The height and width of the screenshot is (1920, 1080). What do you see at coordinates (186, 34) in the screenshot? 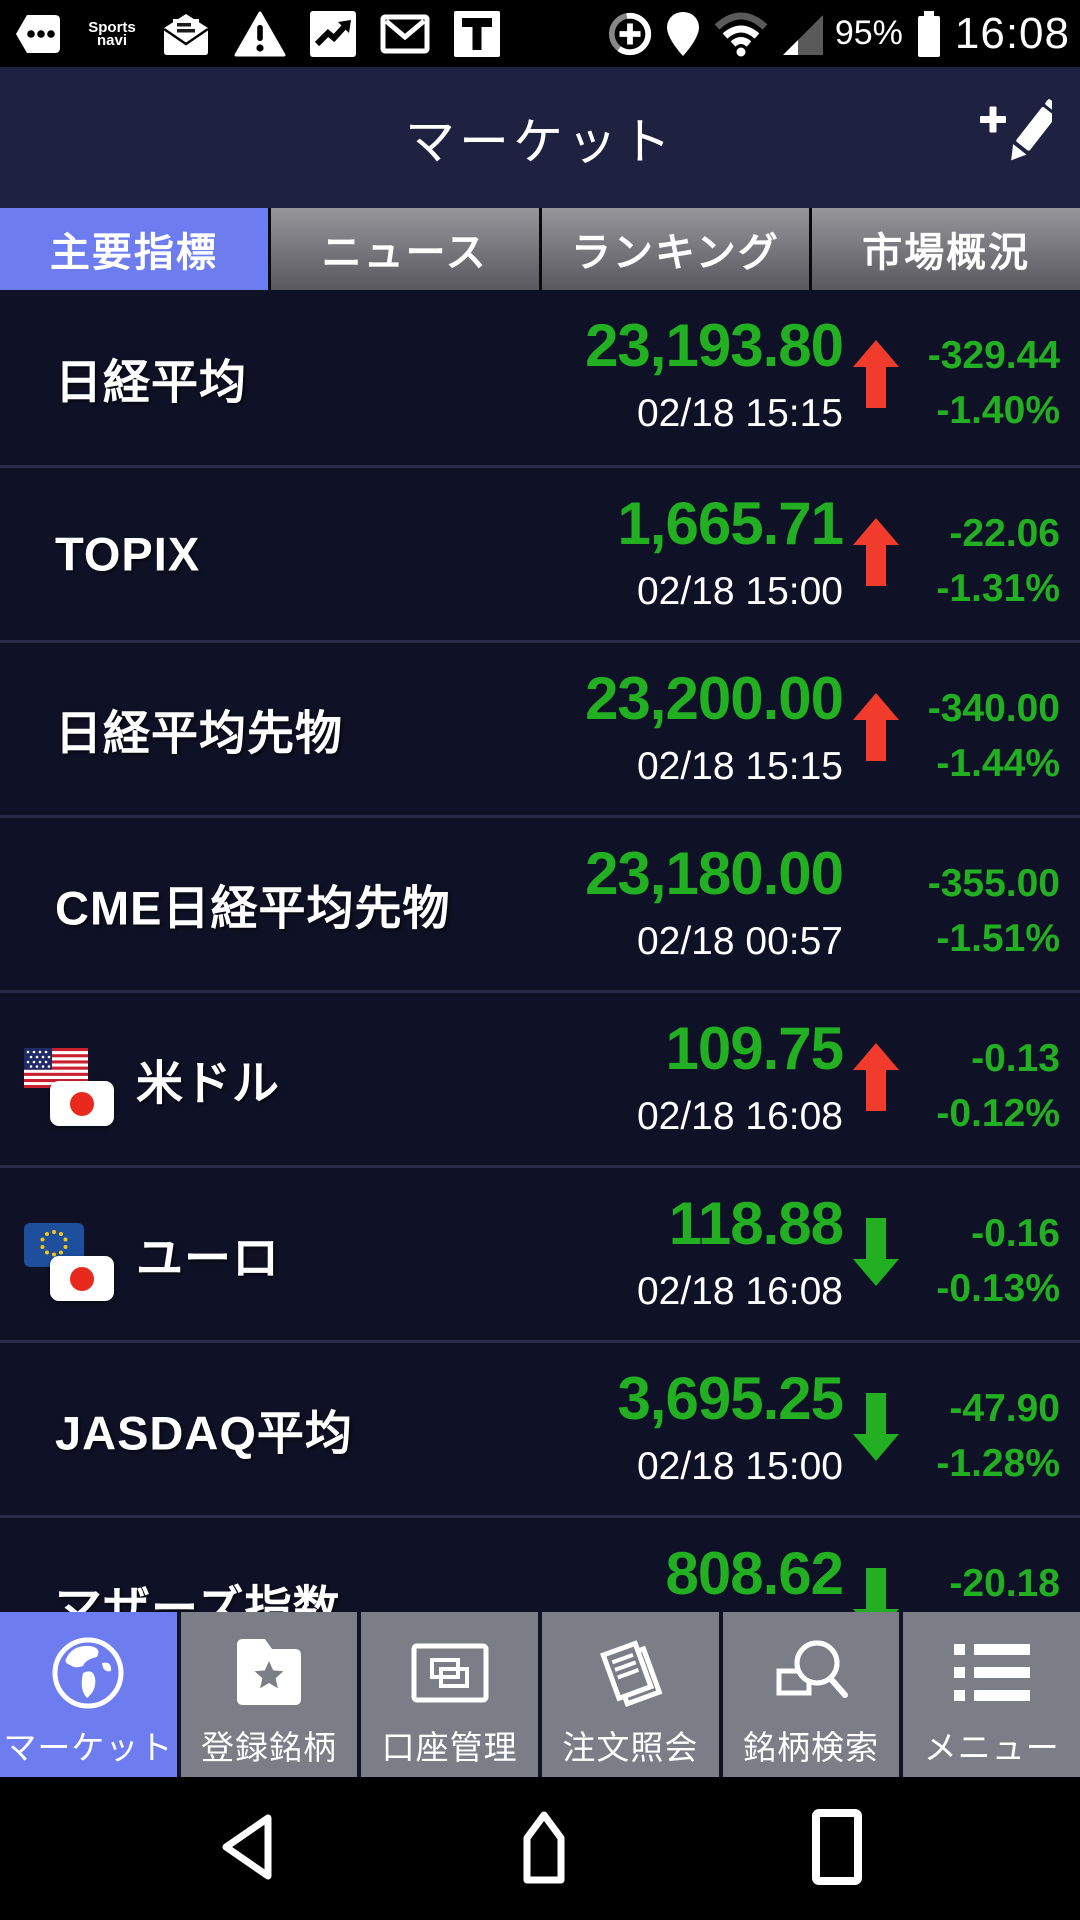
I see `mail-open-icon` at bounding box center [186, 34].